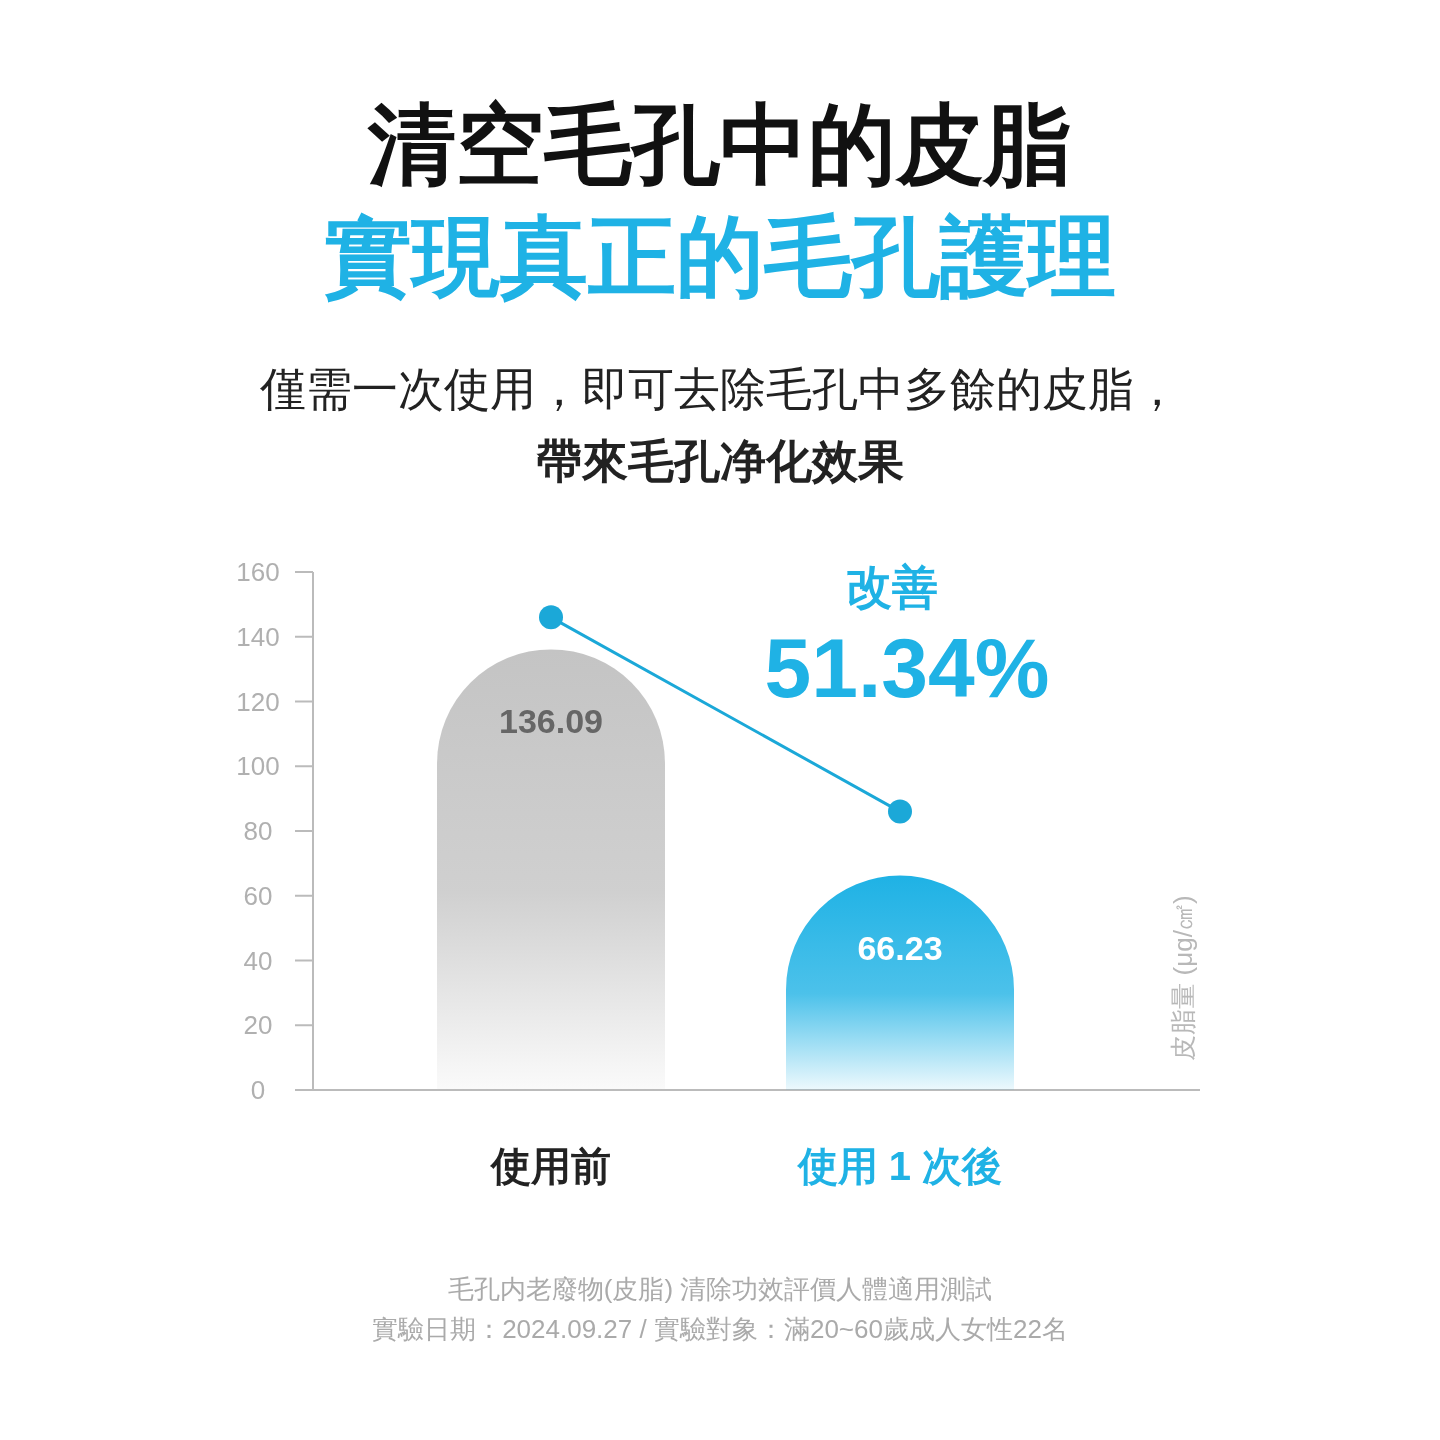  I want to click on y-tick-label: 120, so click(258, 701).